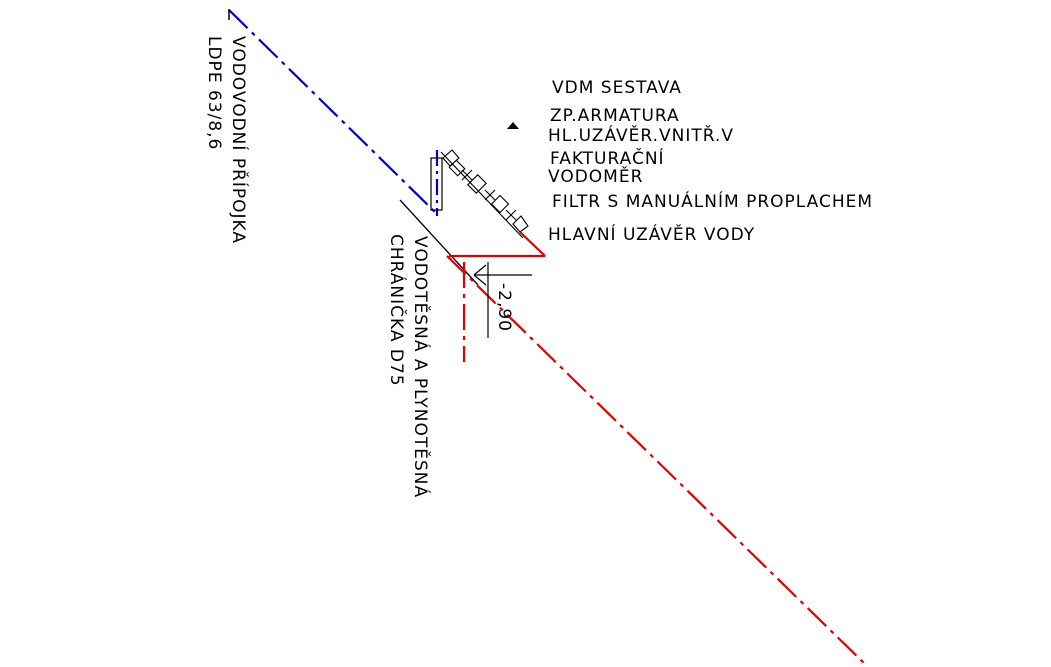 Image resolution: width=1051 pixels, height=667 pixels. What do you see at coordinates (214, 93) in the screenshot?
I see `label-pripojka-line2: LDPE 63/8,6` at bounding box center [214, 93].